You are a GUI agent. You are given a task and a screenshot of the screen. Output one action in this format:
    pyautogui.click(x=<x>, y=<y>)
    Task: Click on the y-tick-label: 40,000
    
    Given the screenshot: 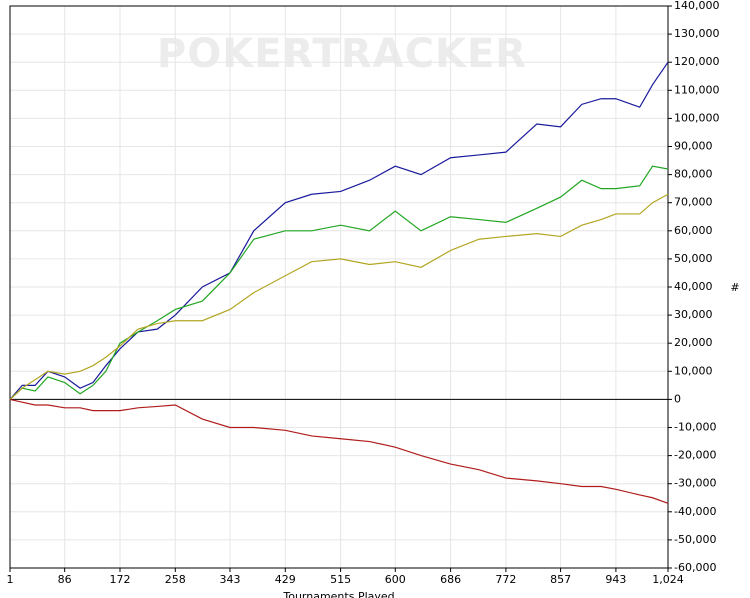 What is the action you would take?
    pyautogui.click(x=693, y=286)
    